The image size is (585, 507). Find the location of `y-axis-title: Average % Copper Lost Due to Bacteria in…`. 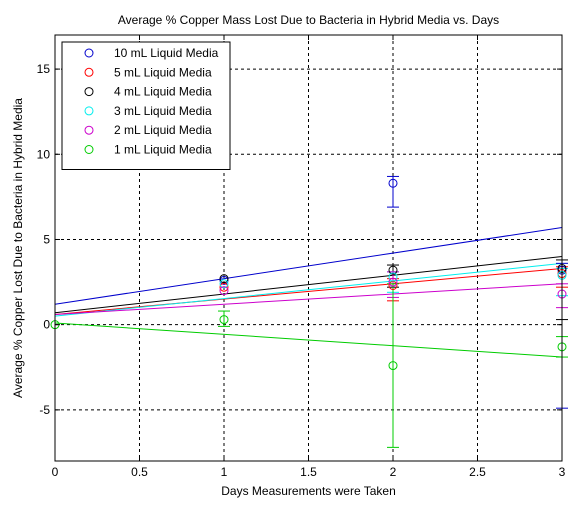

y-axis-title: Average % Copper Lost Due to Bacteria in… is located at coordinates (18, 248).